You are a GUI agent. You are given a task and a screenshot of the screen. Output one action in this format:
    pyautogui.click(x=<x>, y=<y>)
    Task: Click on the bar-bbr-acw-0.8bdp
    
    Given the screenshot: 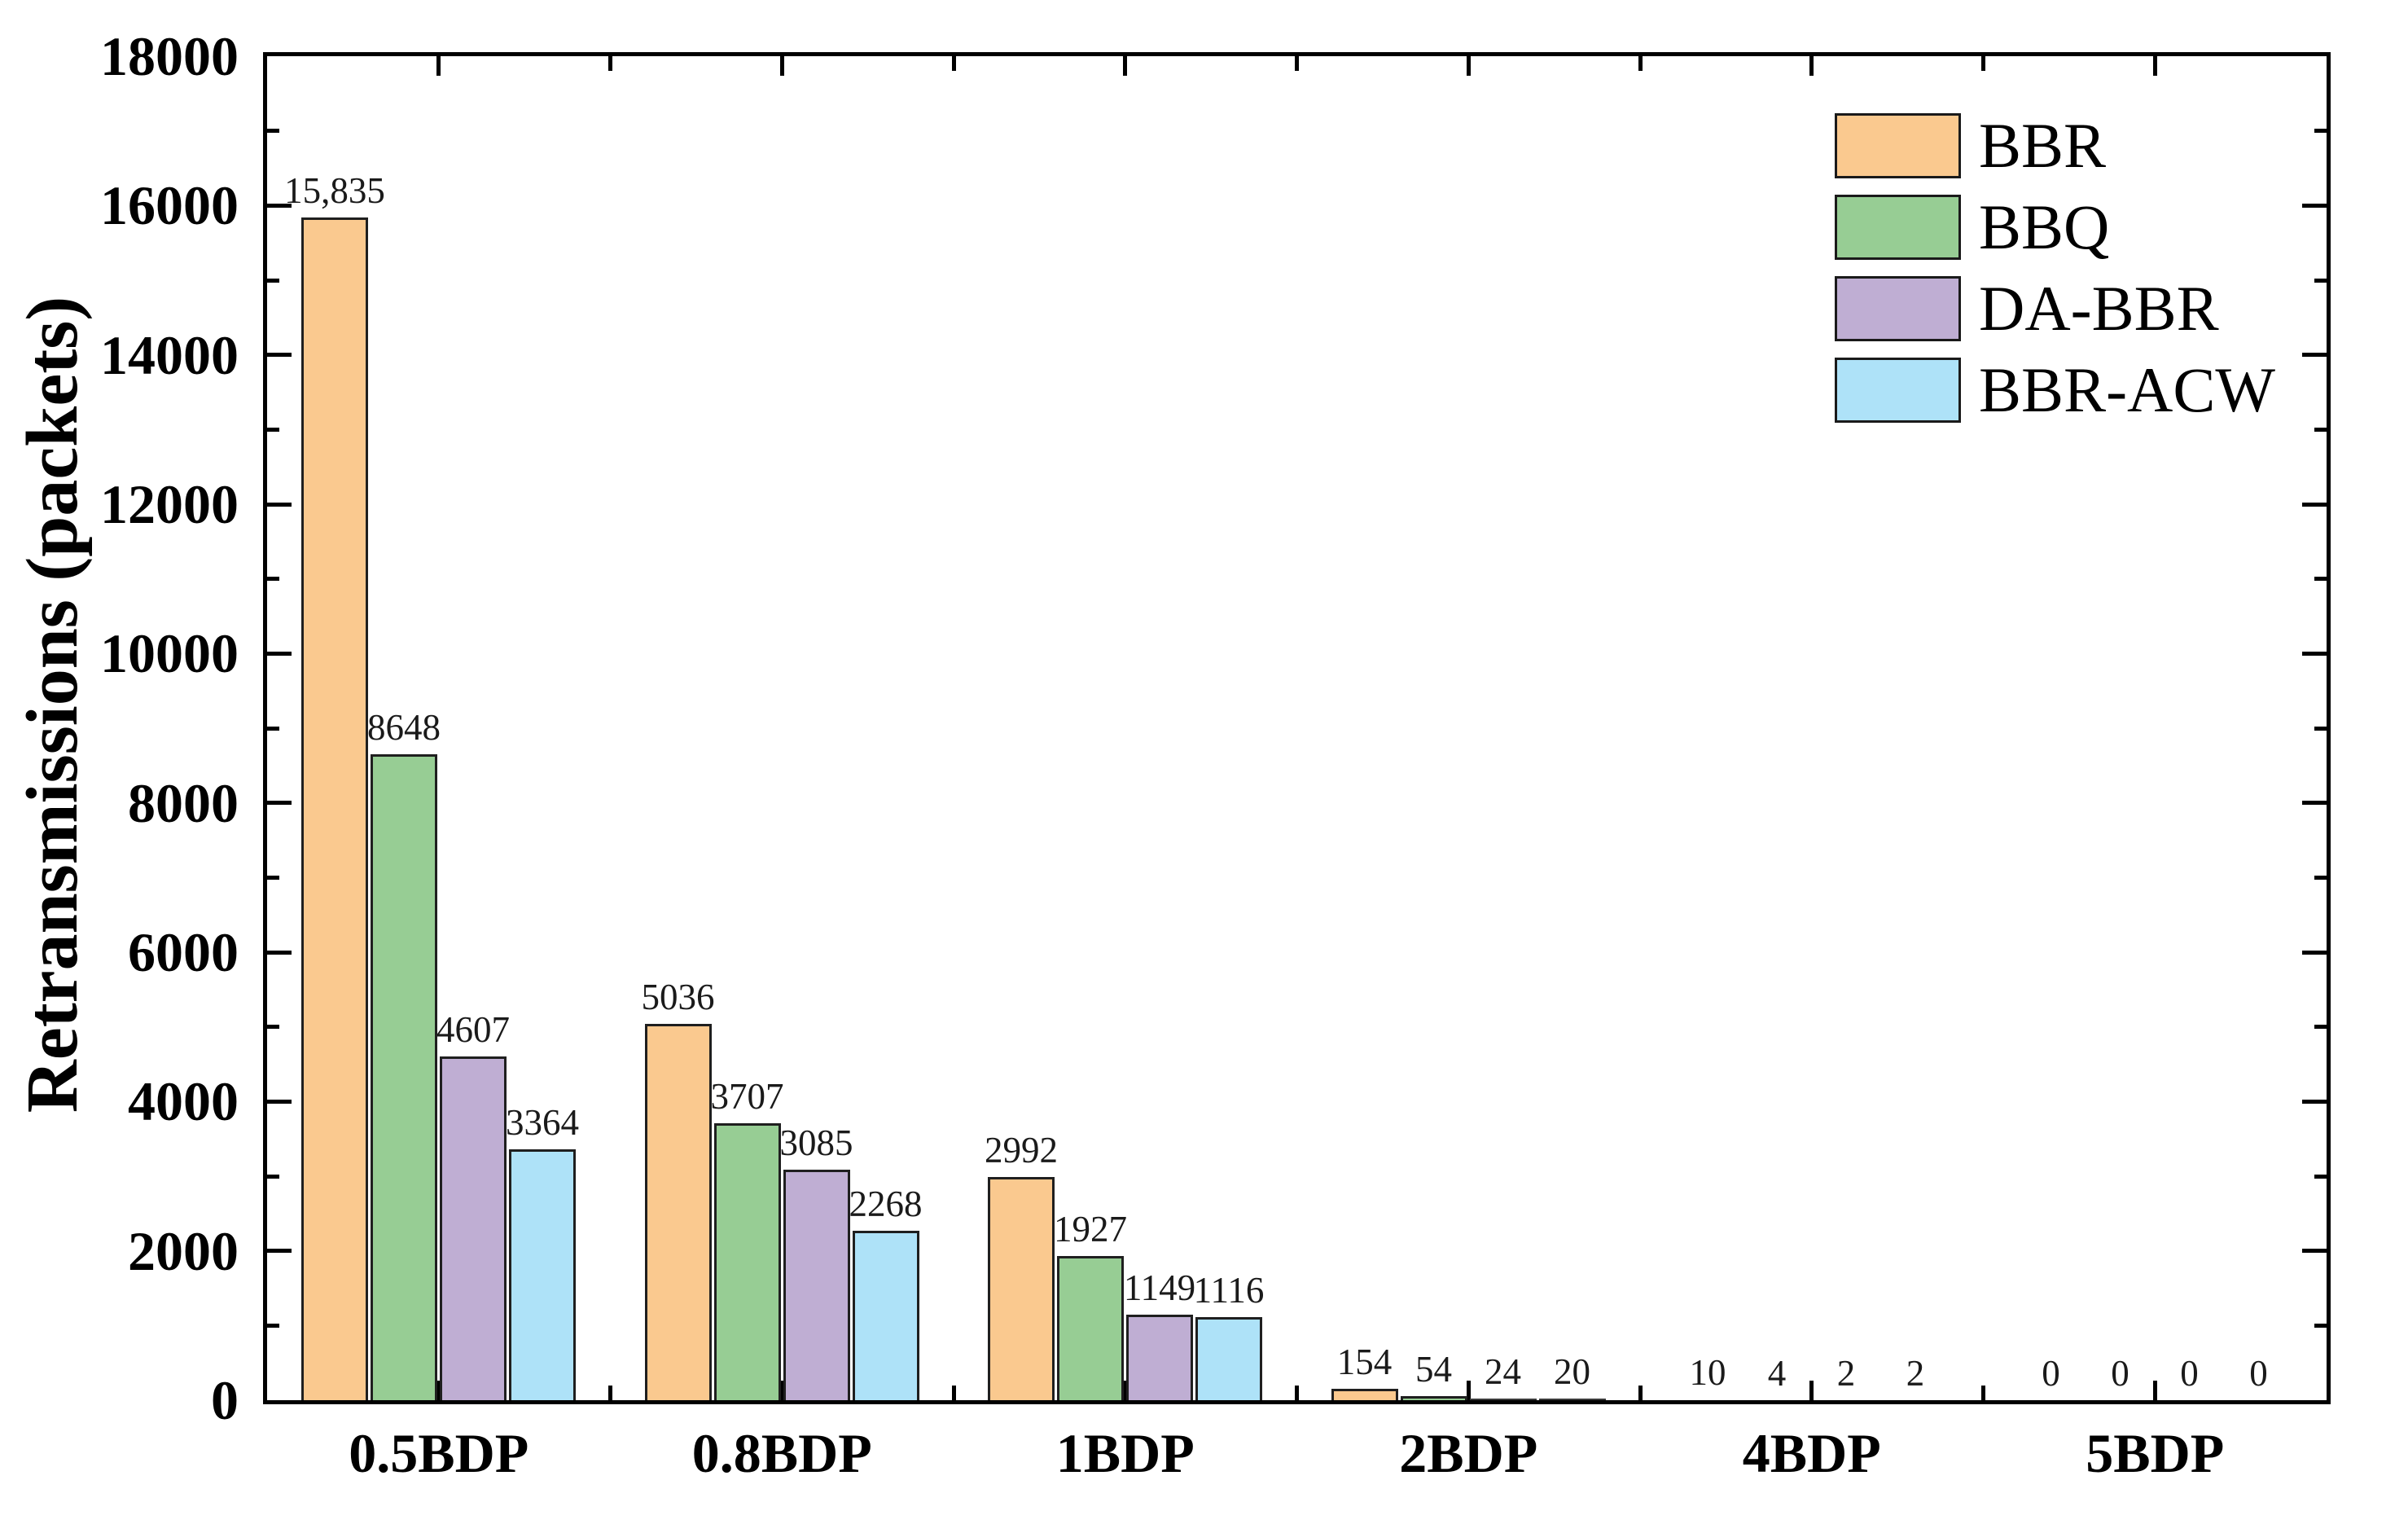 What is the action you would take?
    pyautogui.click(x=885, y=1315)
    